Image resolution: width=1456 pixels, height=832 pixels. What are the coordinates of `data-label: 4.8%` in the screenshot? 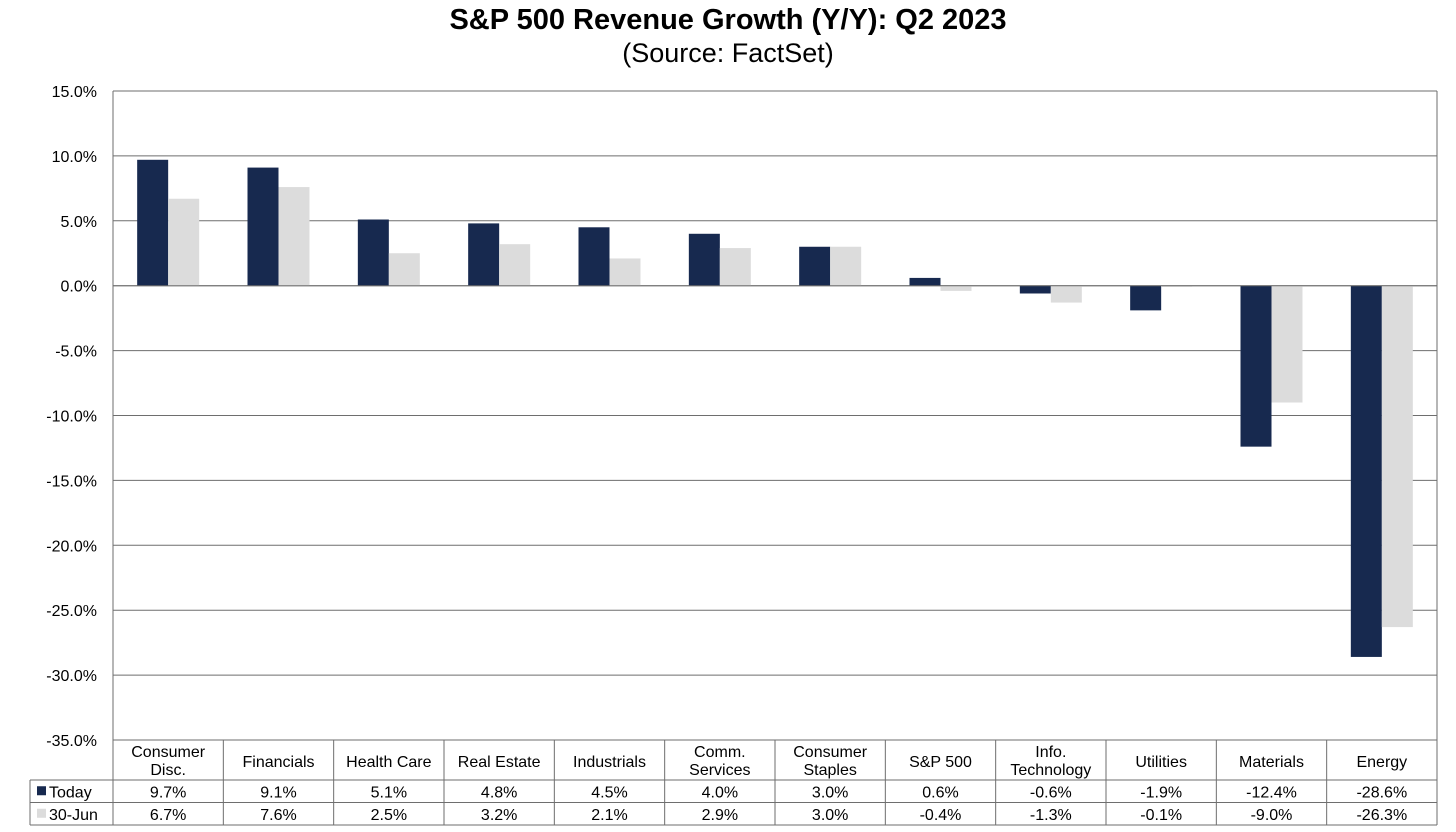 It's located at (499, 792).